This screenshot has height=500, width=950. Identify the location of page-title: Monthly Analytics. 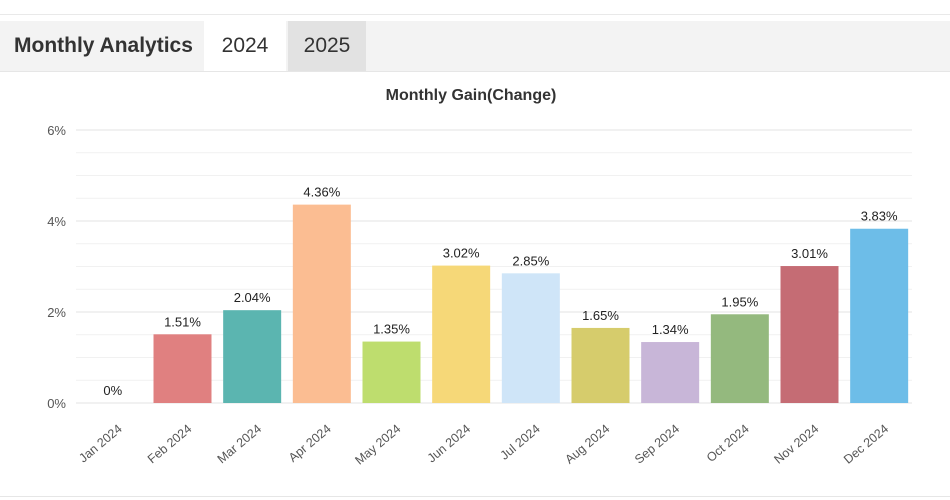
(103, 45).